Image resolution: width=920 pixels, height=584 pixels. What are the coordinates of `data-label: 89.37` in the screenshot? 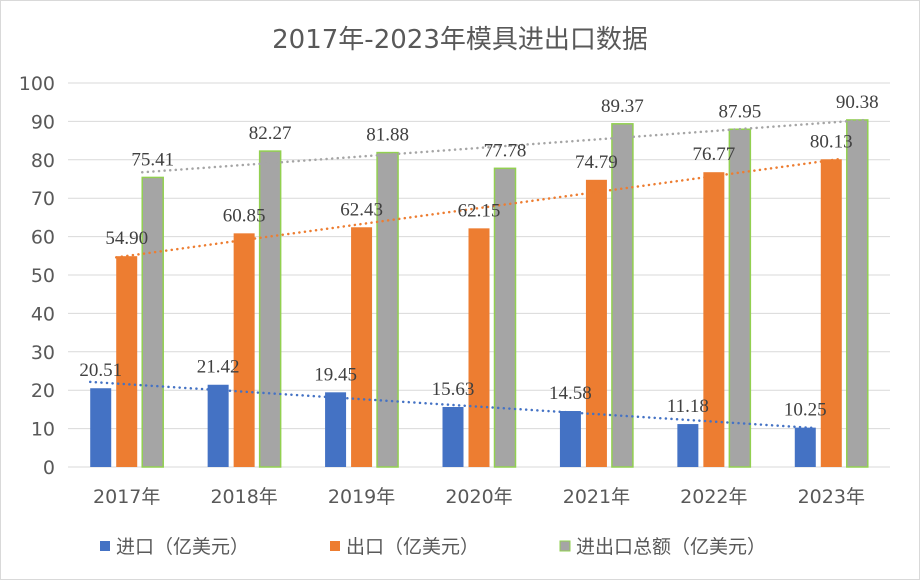 It's located at (622, 106).